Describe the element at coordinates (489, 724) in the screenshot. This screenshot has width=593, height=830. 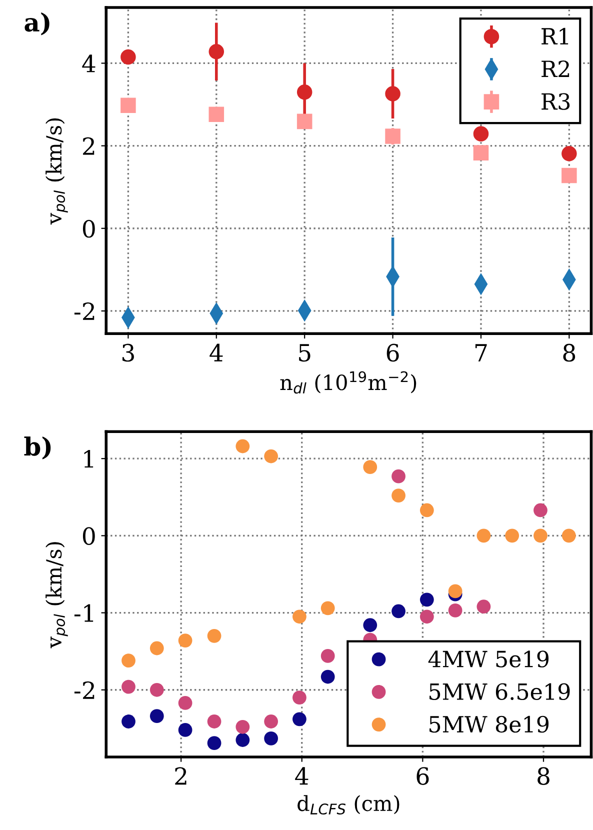
I see `legend-label: 5MW 8e19` at that location.